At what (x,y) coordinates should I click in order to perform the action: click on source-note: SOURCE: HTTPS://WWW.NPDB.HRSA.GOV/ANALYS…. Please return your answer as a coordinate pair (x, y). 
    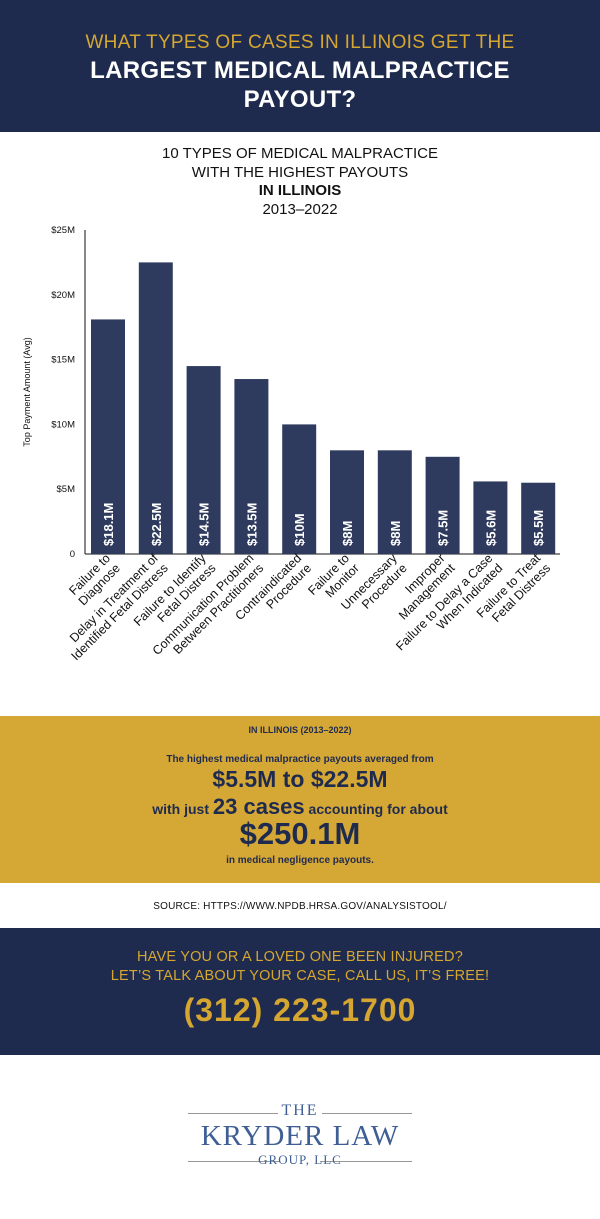
    Looking at the image, I should click on (300, 906).